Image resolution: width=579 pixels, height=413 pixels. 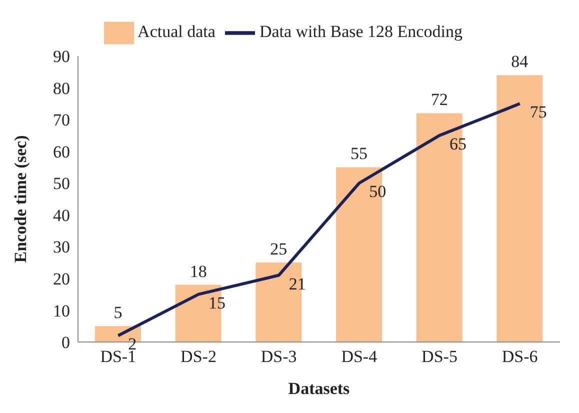 I want to click on y-tick-label: 20, so click(x=61, y=278).